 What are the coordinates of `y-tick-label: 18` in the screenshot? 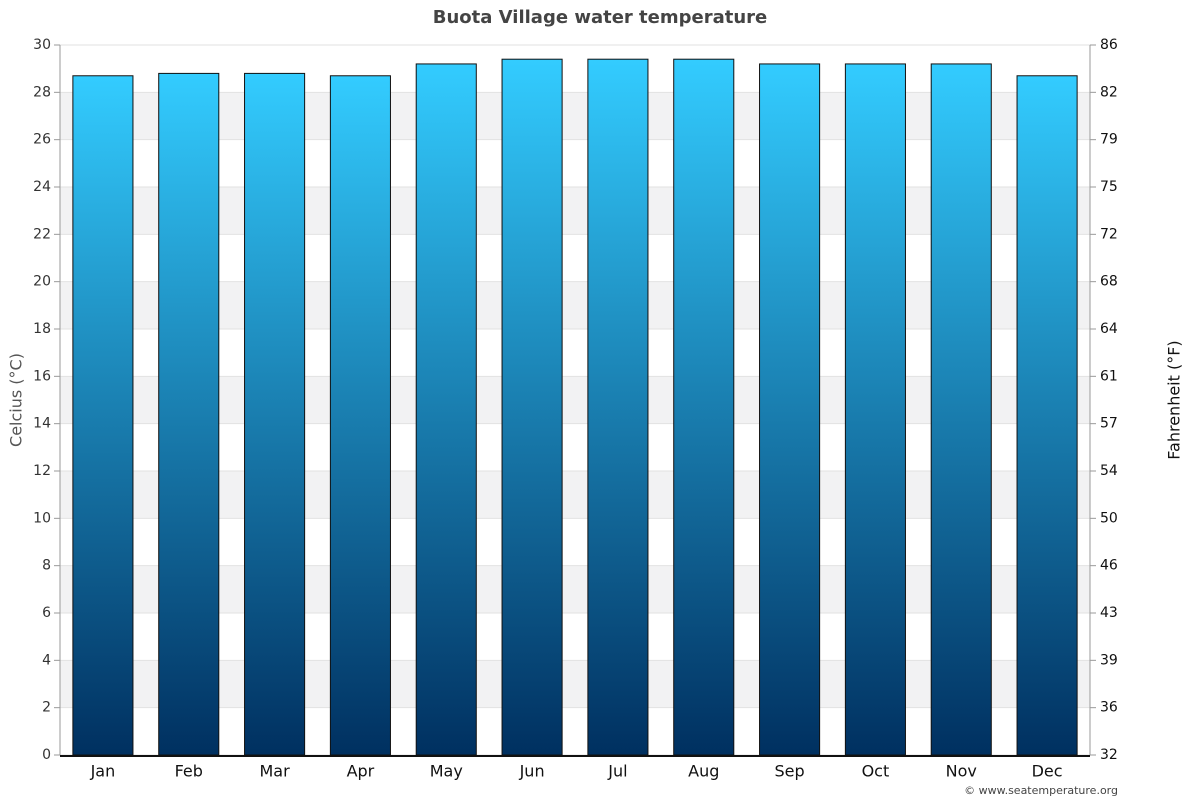 It's located at (42, 329).